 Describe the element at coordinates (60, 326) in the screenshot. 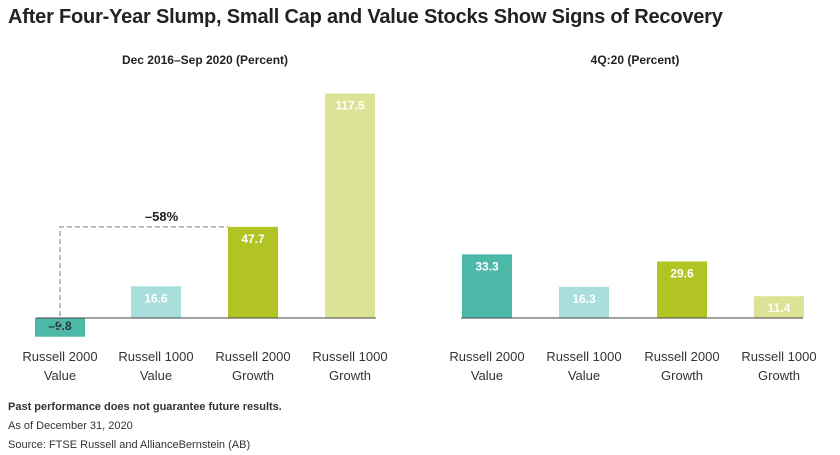

I see `panel-0-value-label-0: –9.8` at that location.